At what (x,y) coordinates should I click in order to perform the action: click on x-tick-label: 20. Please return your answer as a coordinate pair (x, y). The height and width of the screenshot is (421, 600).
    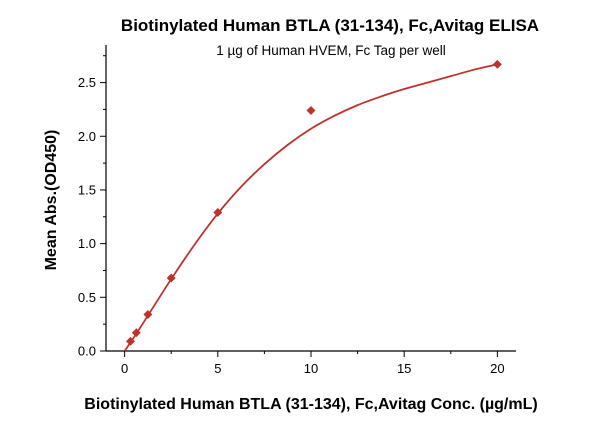
    Looking at the image, I should click on (497, 368).